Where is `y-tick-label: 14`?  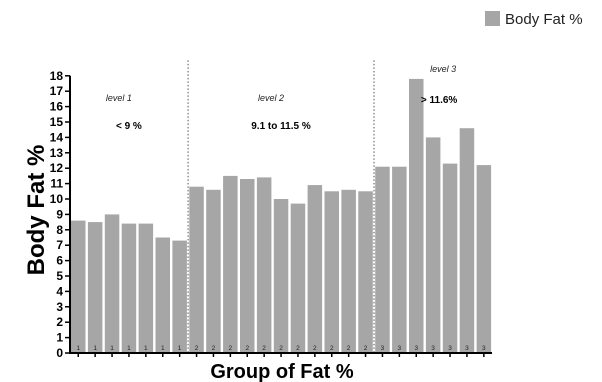 y-tick-label: 14 is located at coordinates (57, 137).